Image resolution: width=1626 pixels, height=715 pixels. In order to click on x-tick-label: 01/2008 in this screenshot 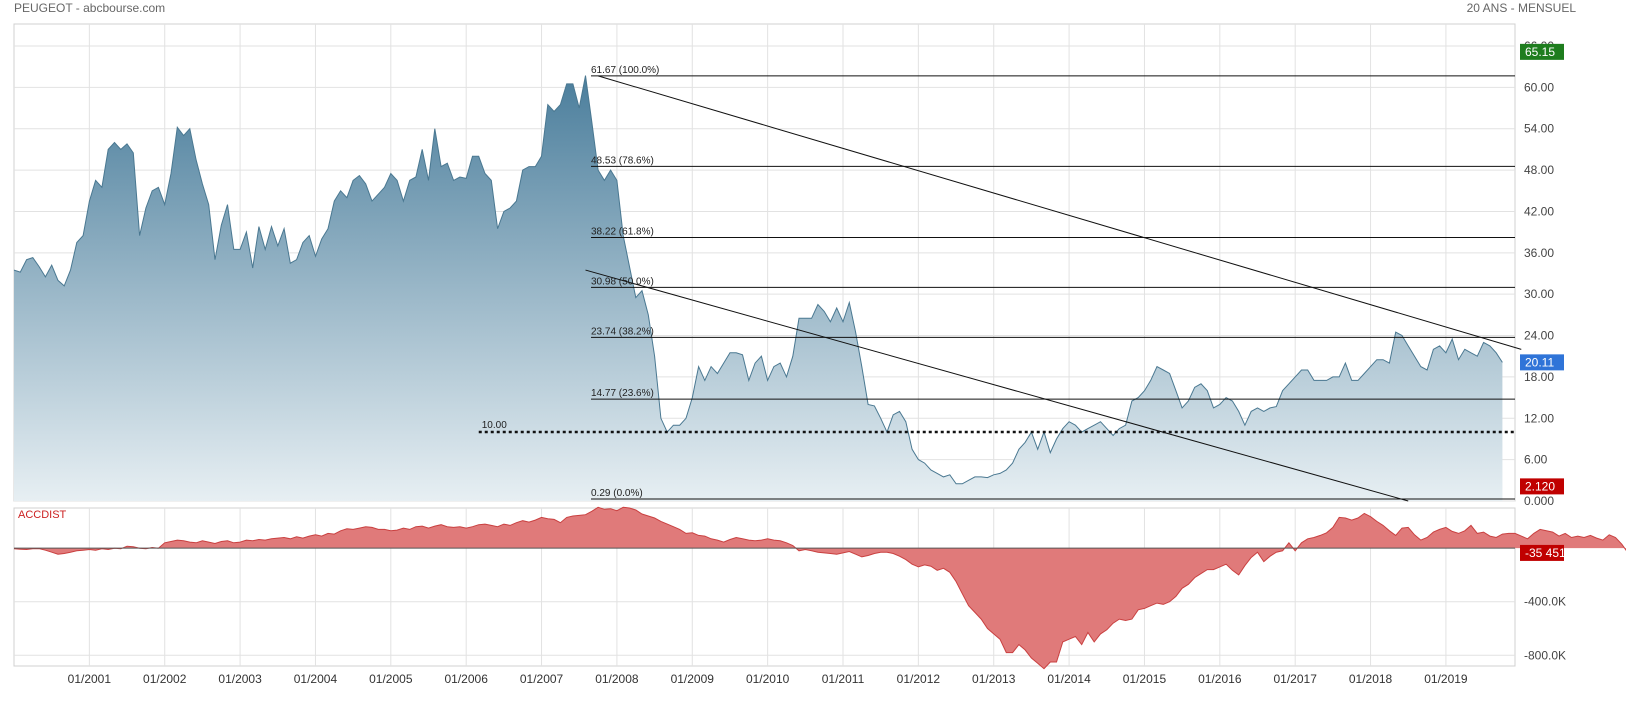, I will do `click(617, 679)`.